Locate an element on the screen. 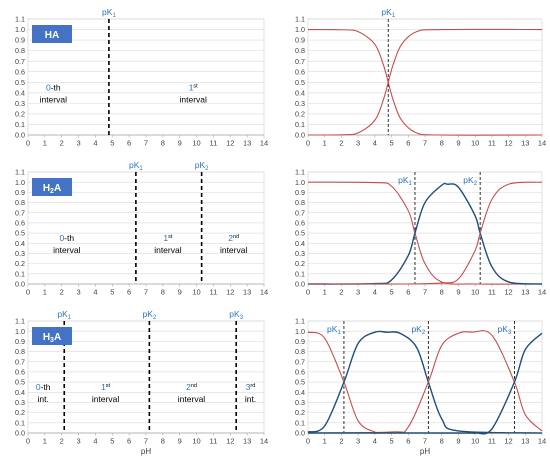 This screenshot has height=461, width=550. interval-number: 2nd is located at coordinates (233, 238).